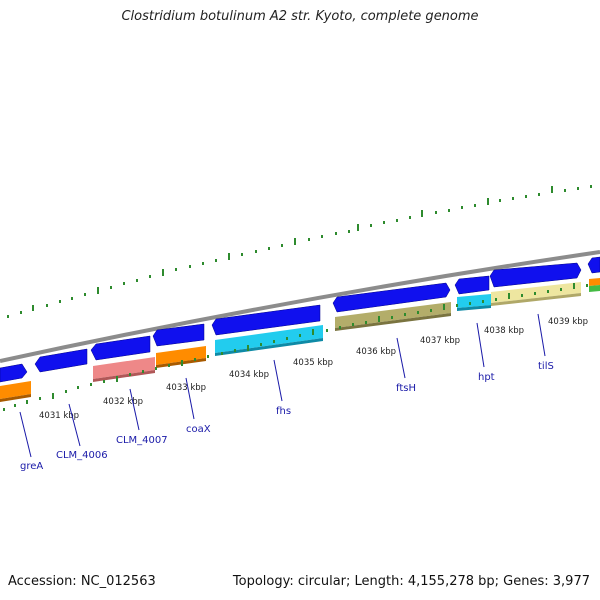 Image resolution: width=600 pixels, height=600 pixels. I want to click on gene-label-ftsH: ftsH, so click(406, 388).